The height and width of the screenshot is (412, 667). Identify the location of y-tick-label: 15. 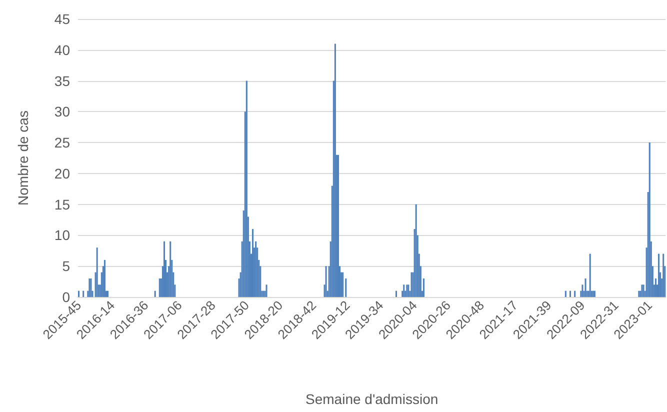
(62, 204).